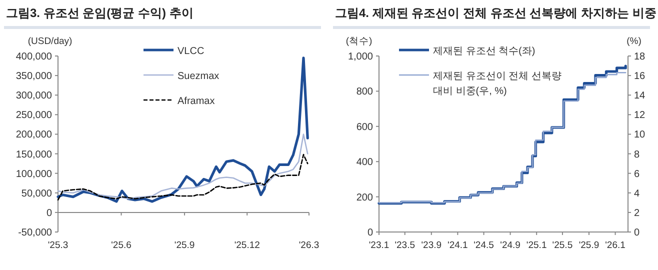 The height and width of the screenshot is (270, 658). I want to click on x-tick-label: '23.5, so click(405, 245).